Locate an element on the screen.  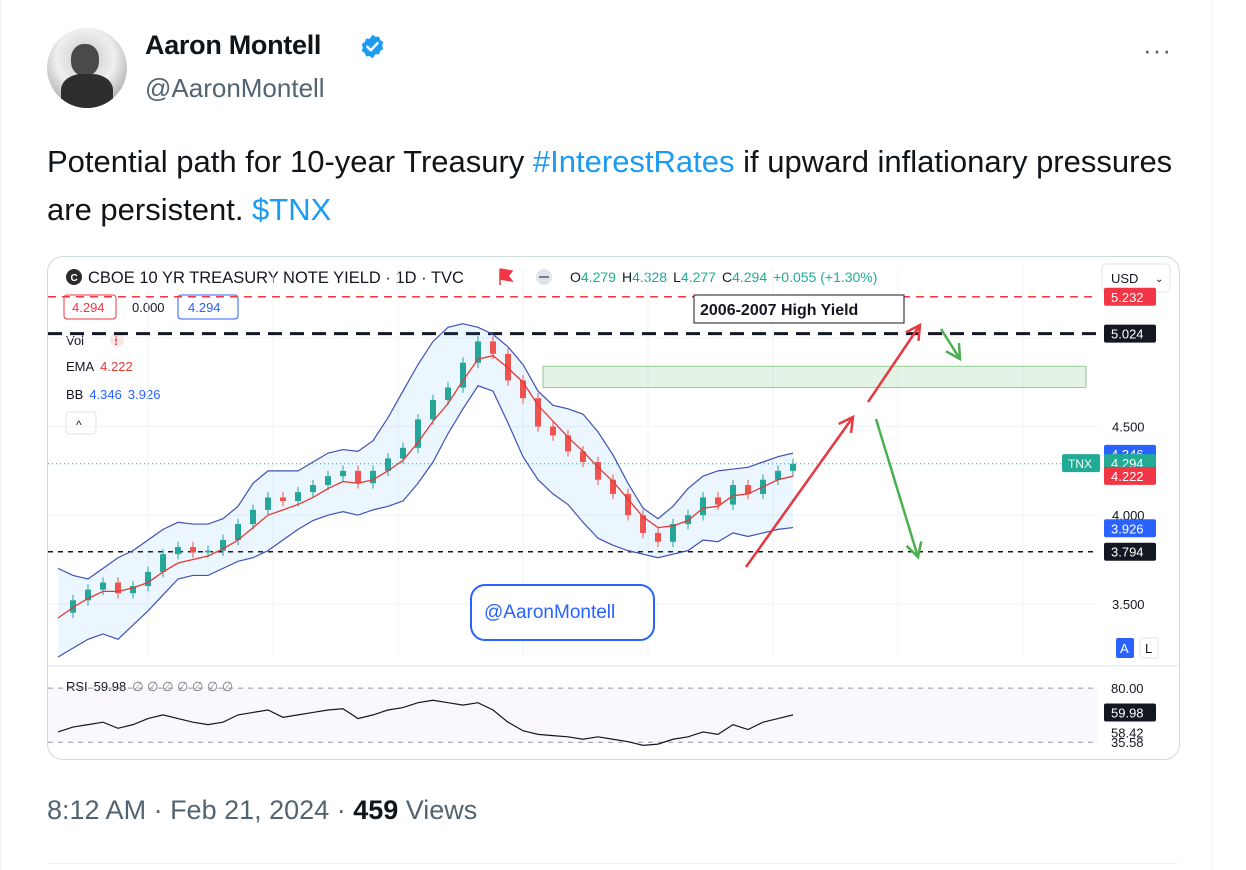
price-tag-label: 3.794 is located at coordinates (1127, 552).